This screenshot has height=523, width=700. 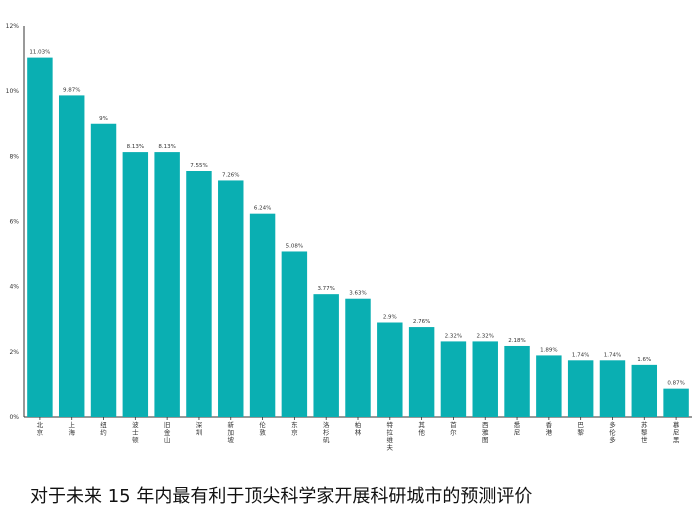 I want to click on x-tick-label: 雅, so click(x=485, y=433).